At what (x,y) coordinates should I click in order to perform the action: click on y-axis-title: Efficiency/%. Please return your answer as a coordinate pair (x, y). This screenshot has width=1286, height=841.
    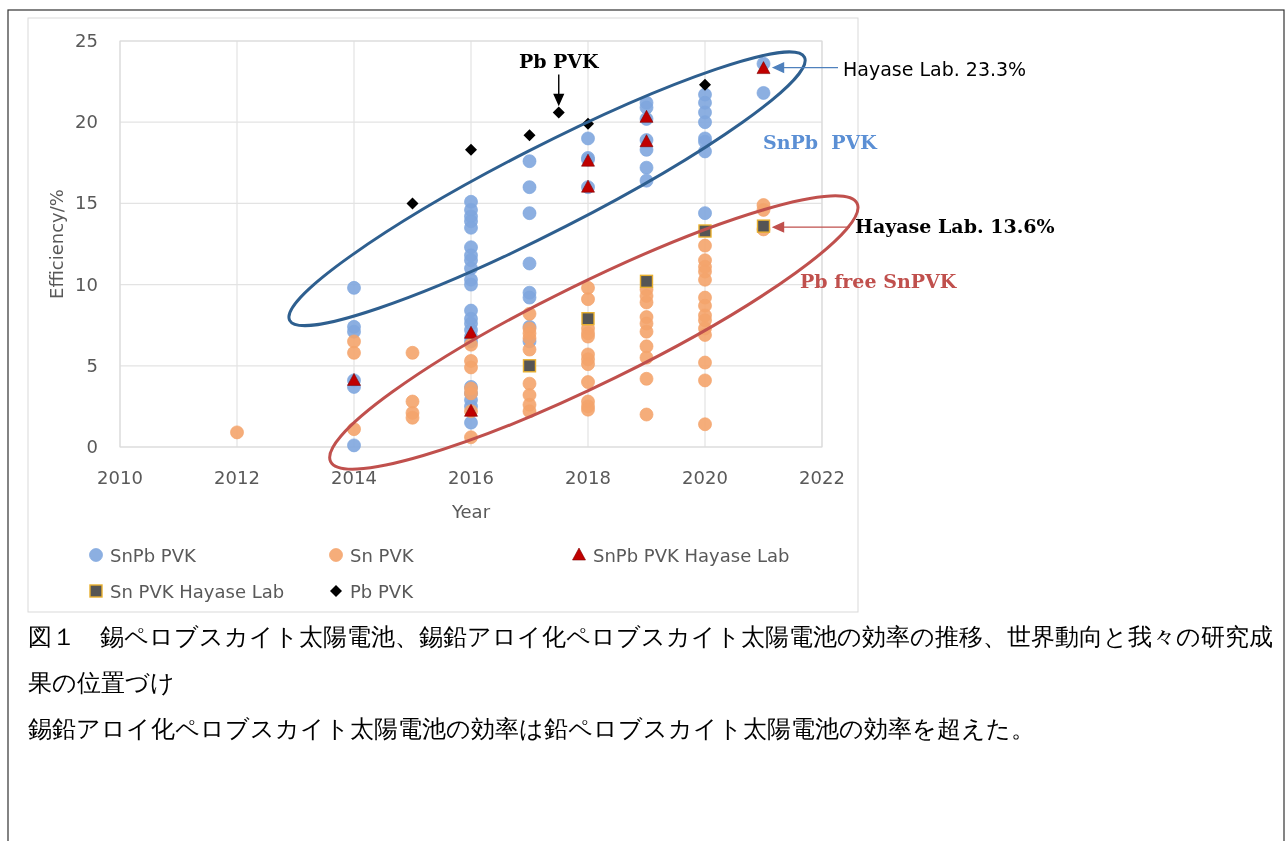
    Looking at the image, I should click on (56, 244).